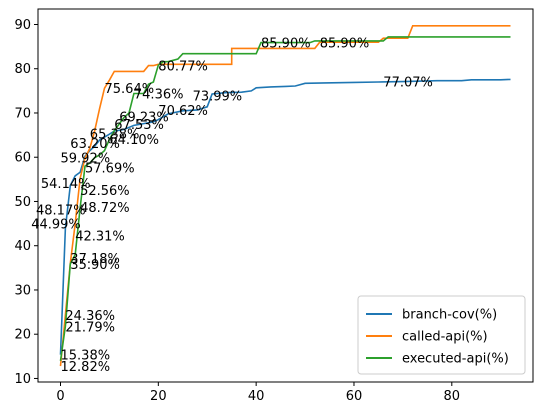  I want to click on data-label: 73.99%, so click(218, 96).